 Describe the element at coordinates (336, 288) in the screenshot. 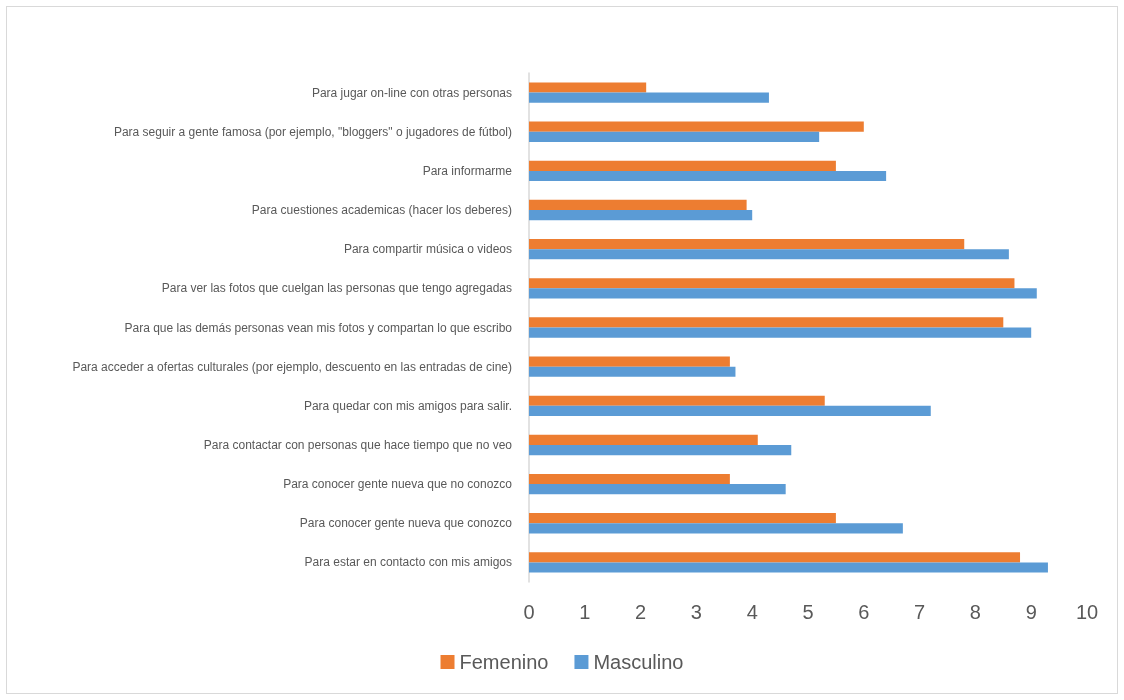

I see `y-tick-label: Para ver las fotos que cuelgan las personas que tengo agregadas` at that location.